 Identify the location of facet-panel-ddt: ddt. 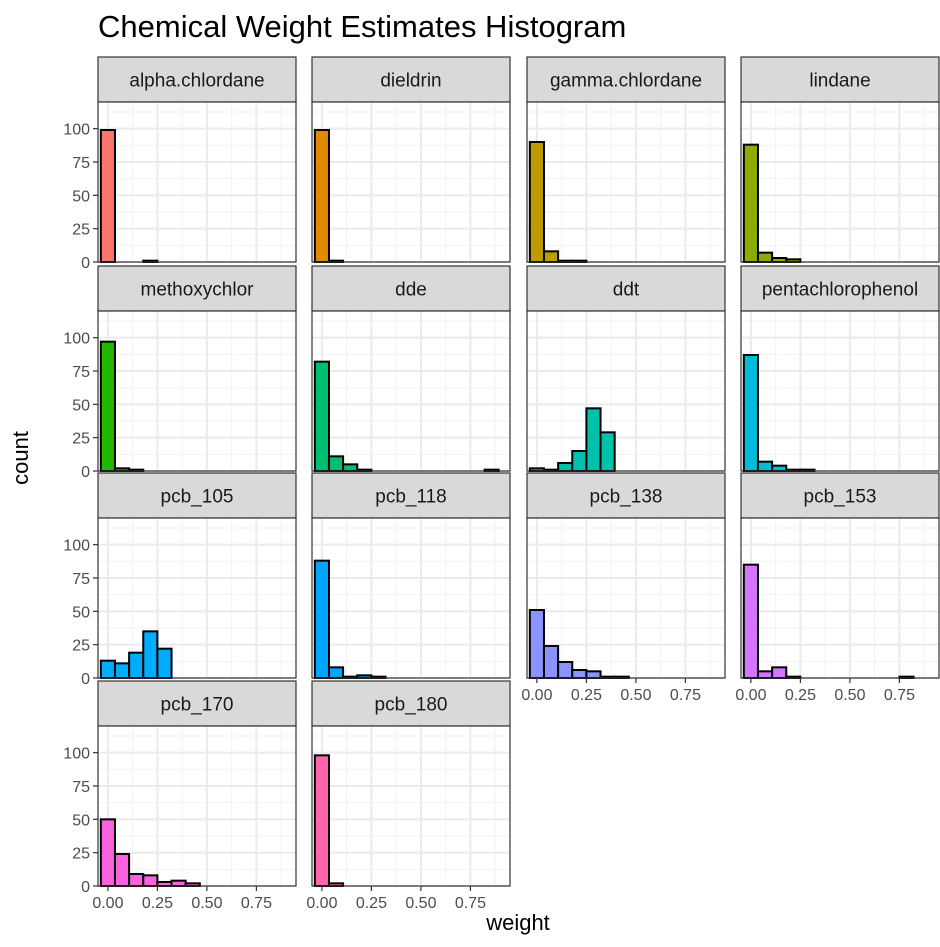
(626, 369).